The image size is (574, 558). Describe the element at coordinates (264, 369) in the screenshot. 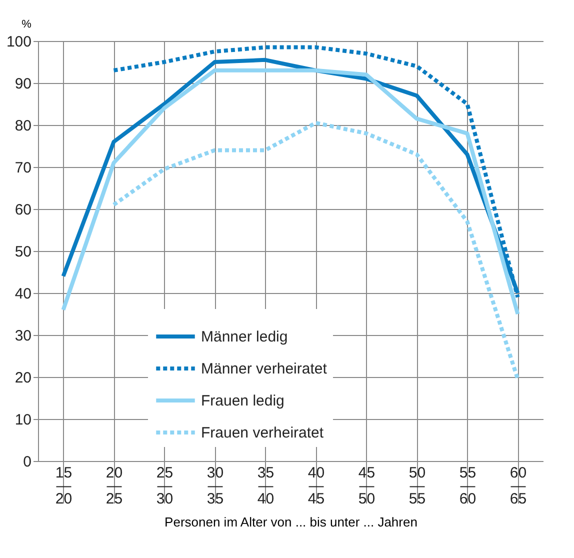

I see `legend-label: Männer verheiratet` at that location.